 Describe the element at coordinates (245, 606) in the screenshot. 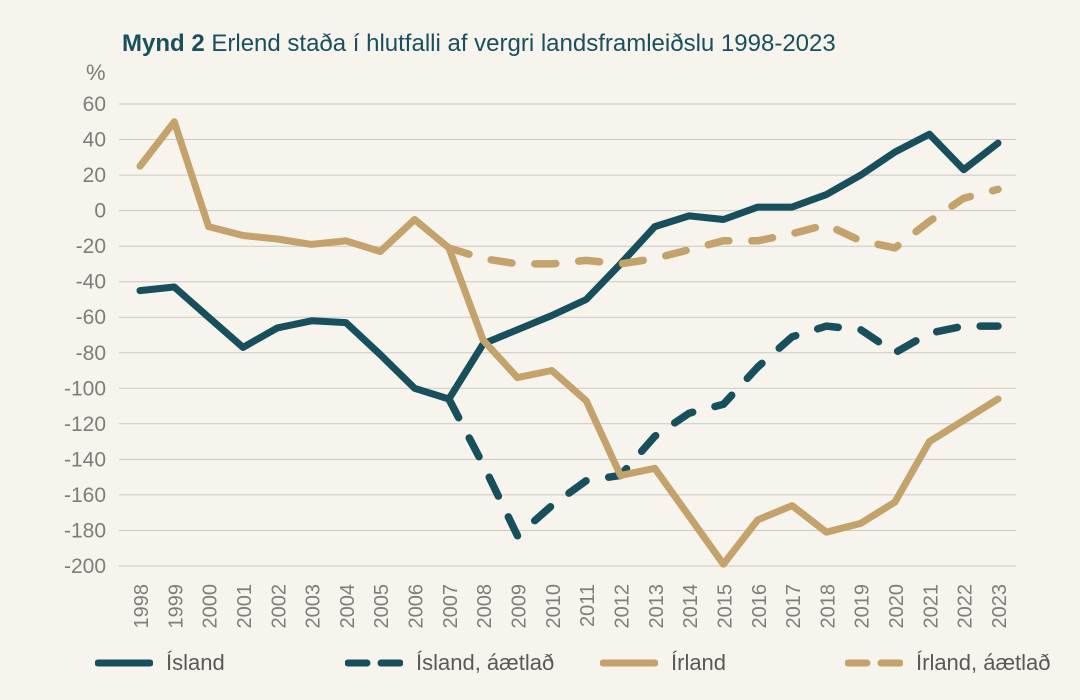

I see `svg-text: 2001` at that location.